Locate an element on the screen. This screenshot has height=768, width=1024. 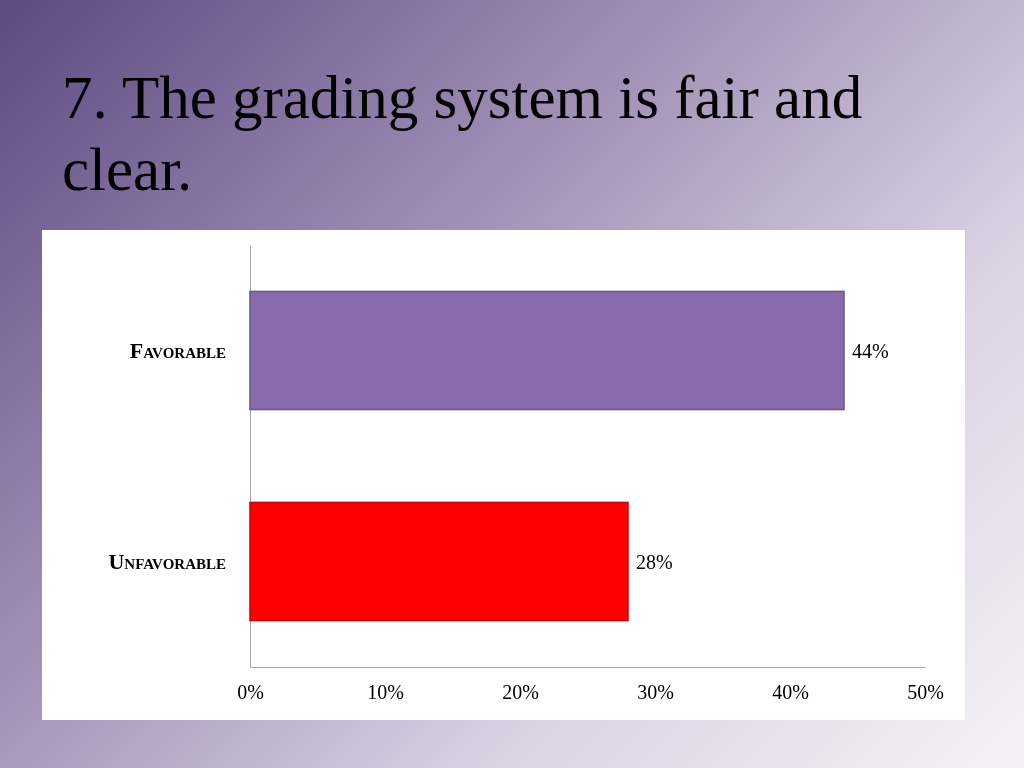
x-tick-label: 40% is located at coordinates (790, 692).